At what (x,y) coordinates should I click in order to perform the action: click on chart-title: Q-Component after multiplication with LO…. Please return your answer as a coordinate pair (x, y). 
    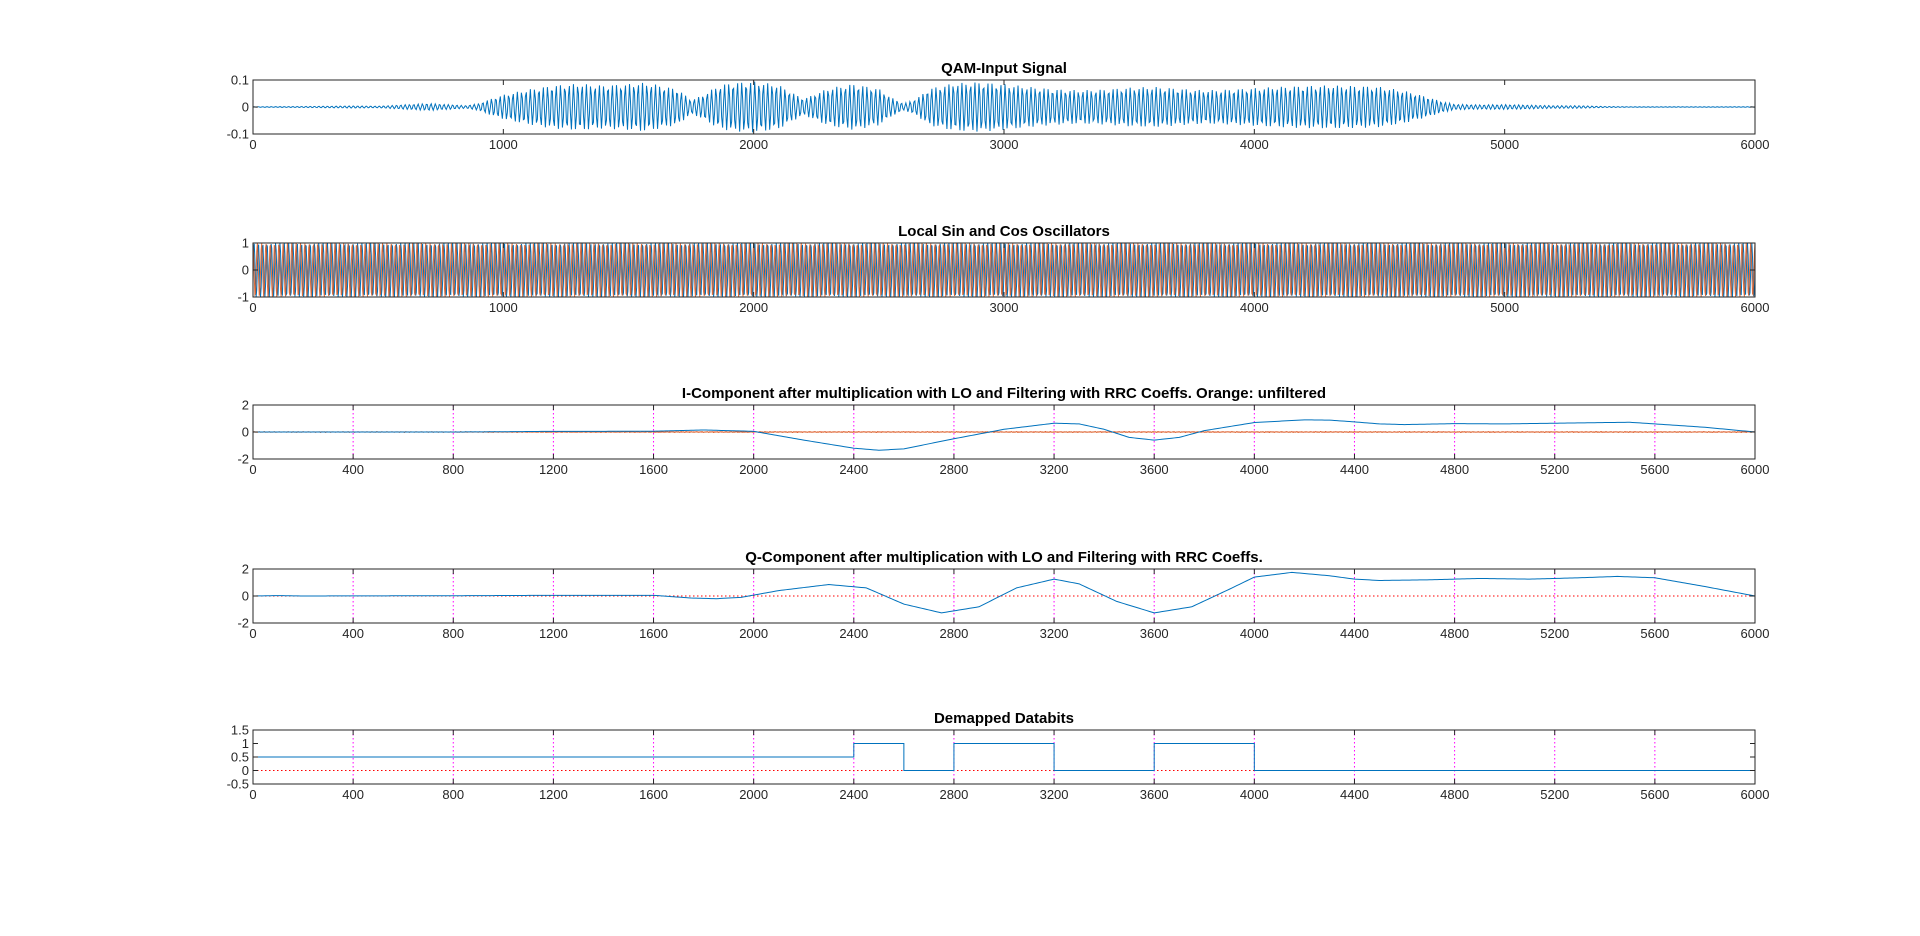
    Looking at the image, I should click on (1004, 557).